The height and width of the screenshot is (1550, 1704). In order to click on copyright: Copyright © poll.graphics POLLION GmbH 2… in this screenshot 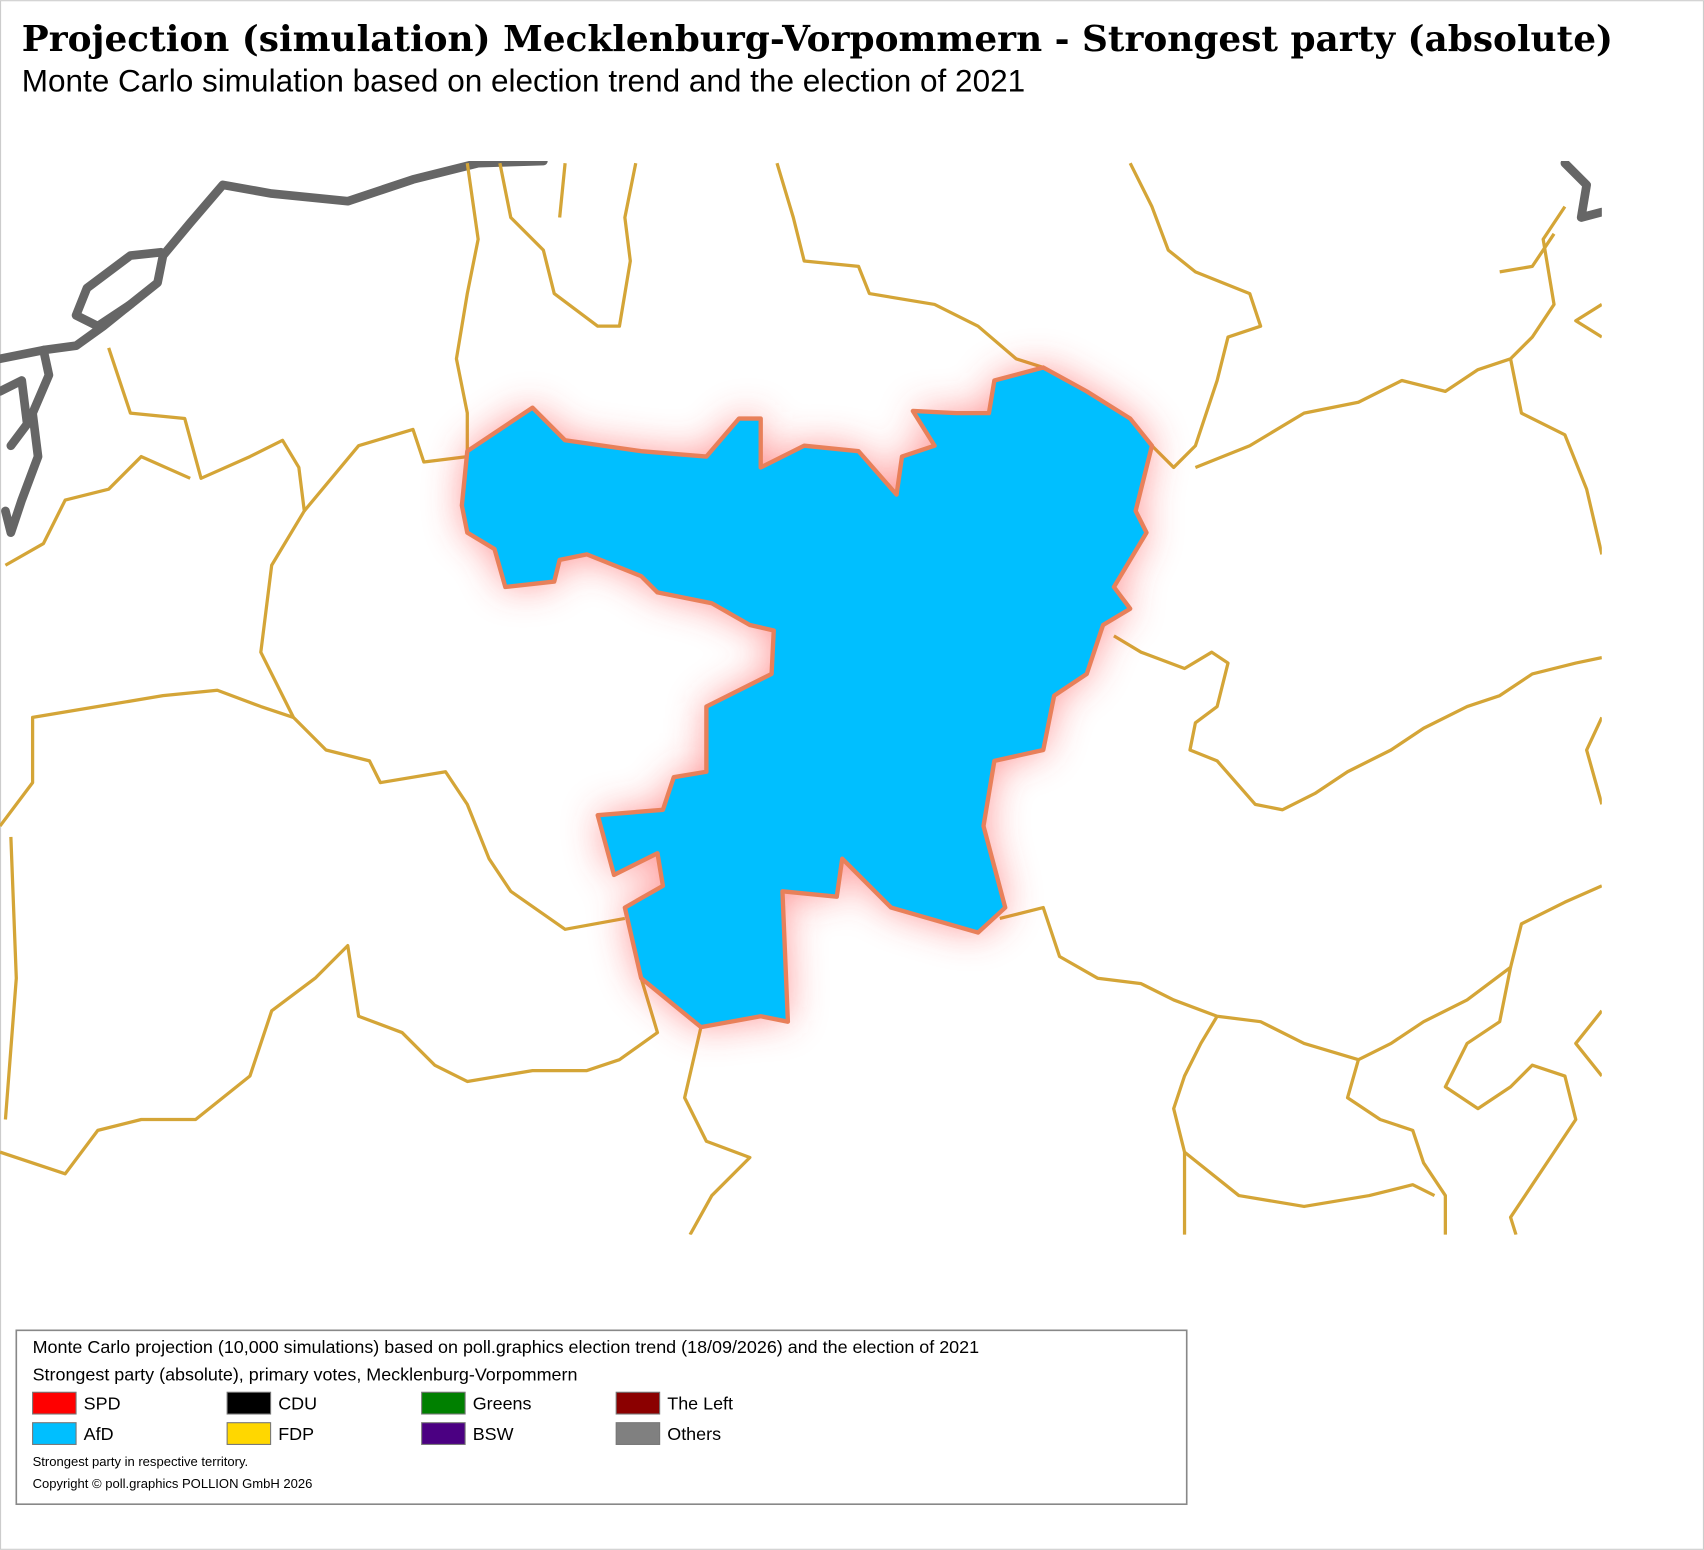, I will do `click(173, 1483)`.